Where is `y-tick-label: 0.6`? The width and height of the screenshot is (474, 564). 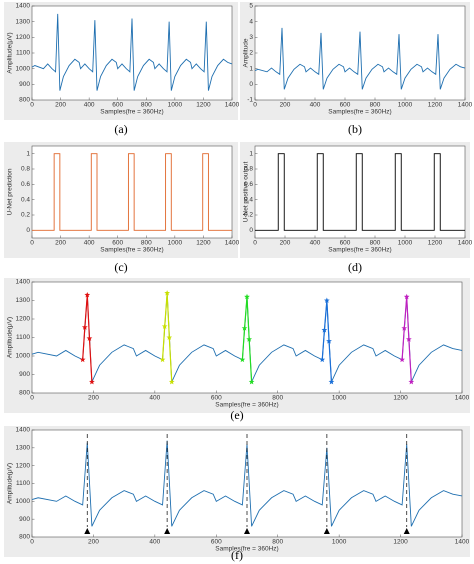
y-tick-label: 0.6 is located at coordinates (248, 184).